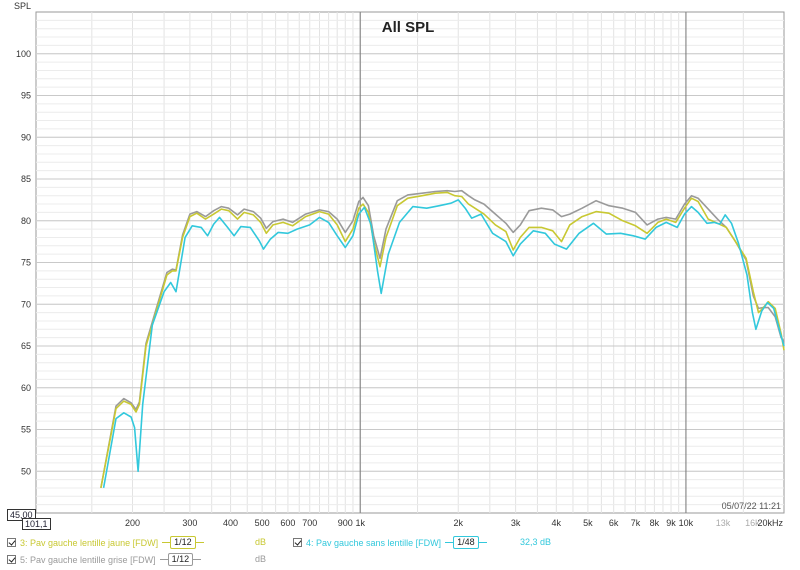  What do you see at coordinates (408, 27) in the screenshot?
I see `chart-title: All SPL` at bounding box center [408, 27].